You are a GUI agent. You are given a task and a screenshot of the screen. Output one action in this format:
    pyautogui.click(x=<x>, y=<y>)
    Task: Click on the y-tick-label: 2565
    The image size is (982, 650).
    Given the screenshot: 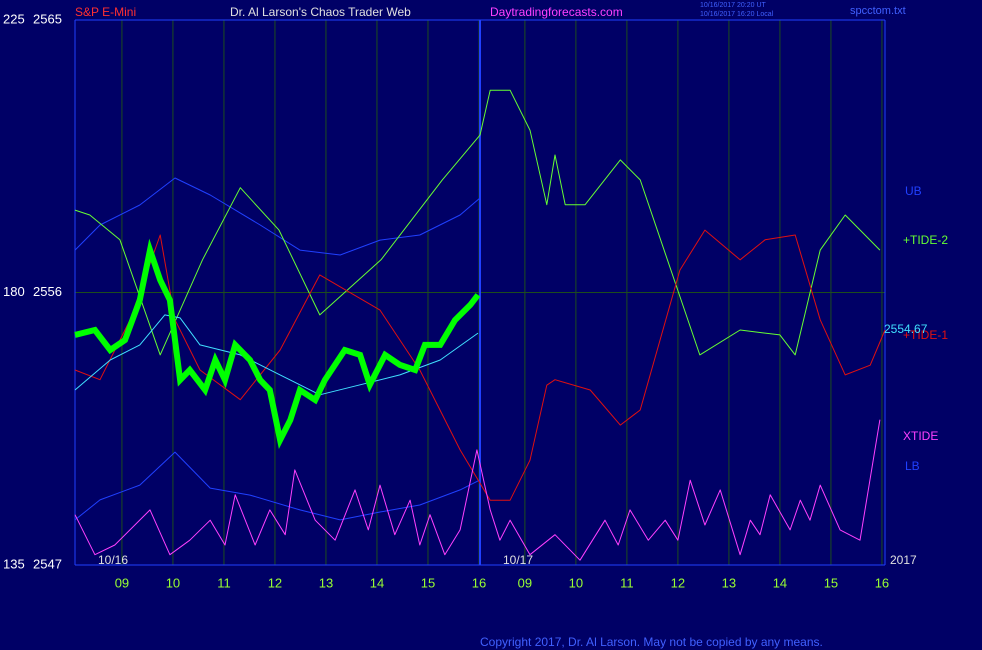 What is the action you would take?
    pyautogui.click(x=47, y=18)
    